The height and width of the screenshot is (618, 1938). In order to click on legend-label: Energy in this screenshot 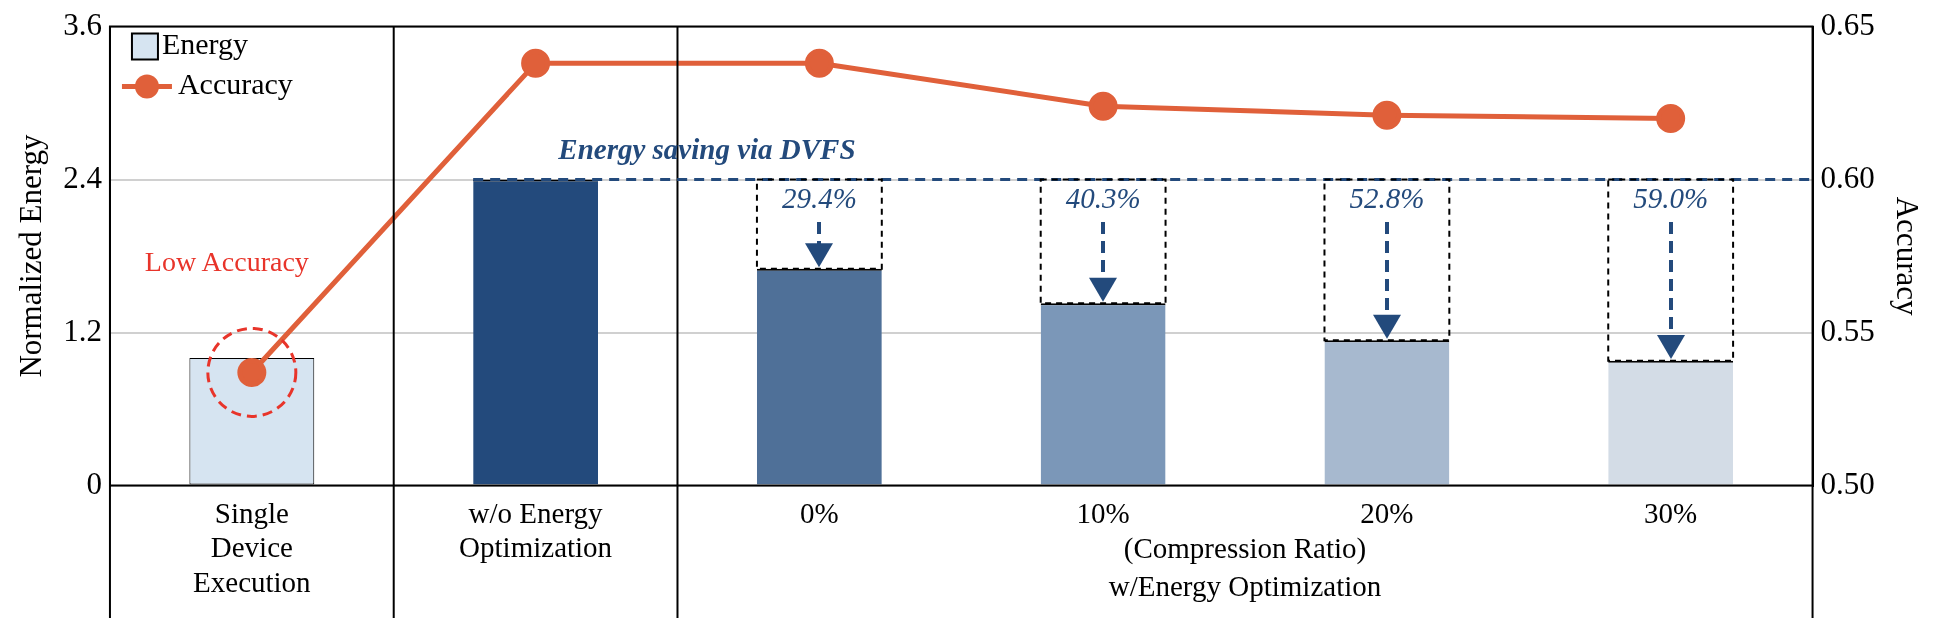, I will do `click(205, 44)`.